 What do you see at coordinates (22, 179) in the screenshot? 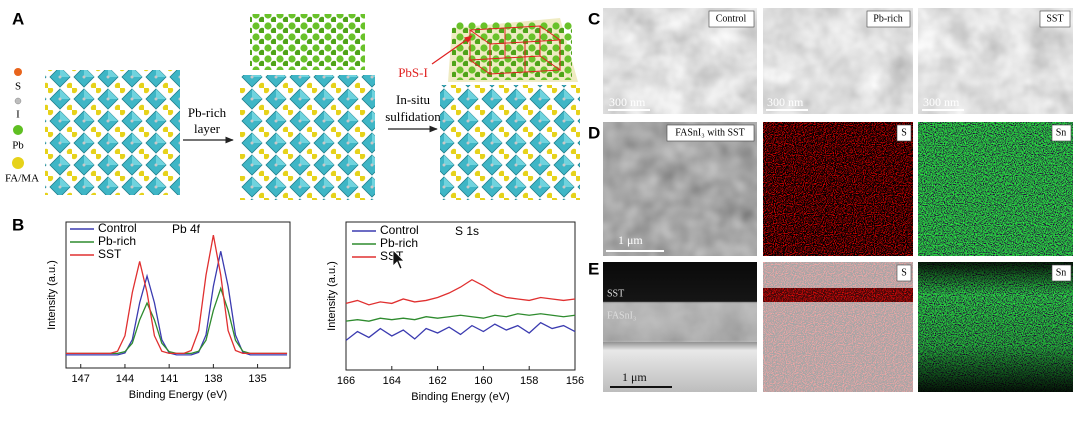
I see `legend-label: FA/MA` at bounding box center [22, 179].